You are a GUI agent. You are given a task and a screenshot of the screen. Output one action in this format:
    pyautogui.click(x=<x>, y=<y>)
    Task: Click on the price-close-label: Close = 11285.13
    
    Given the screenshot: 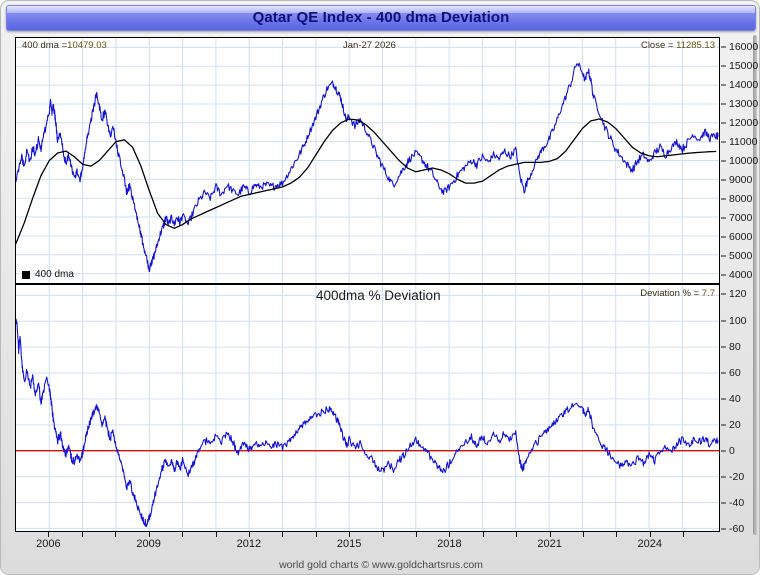 What is the action you would take?
    pyautogui.click(x=678, y=45)
    